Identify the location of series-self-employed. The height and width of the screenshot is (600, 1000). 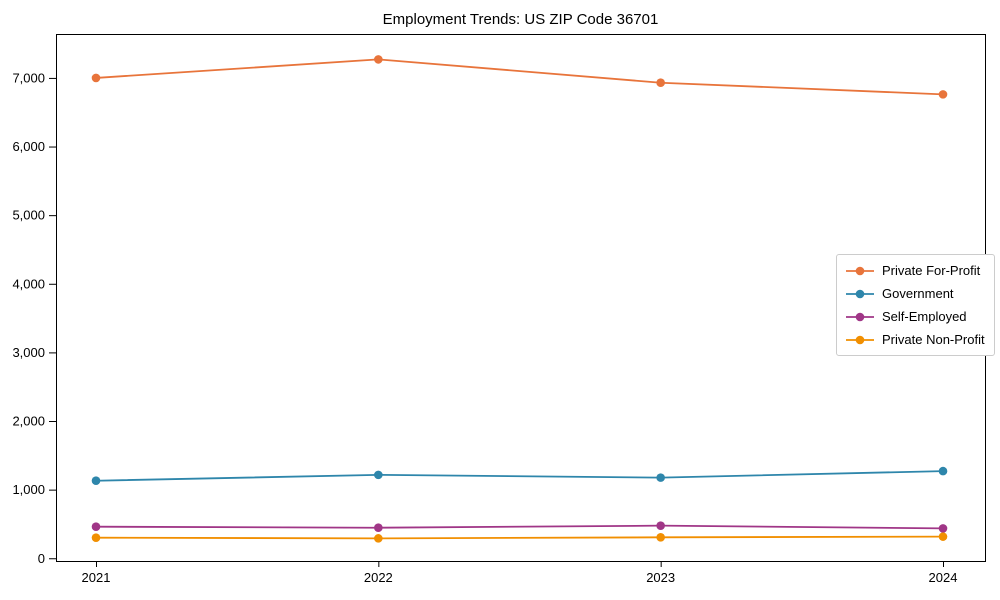
(519, 527).